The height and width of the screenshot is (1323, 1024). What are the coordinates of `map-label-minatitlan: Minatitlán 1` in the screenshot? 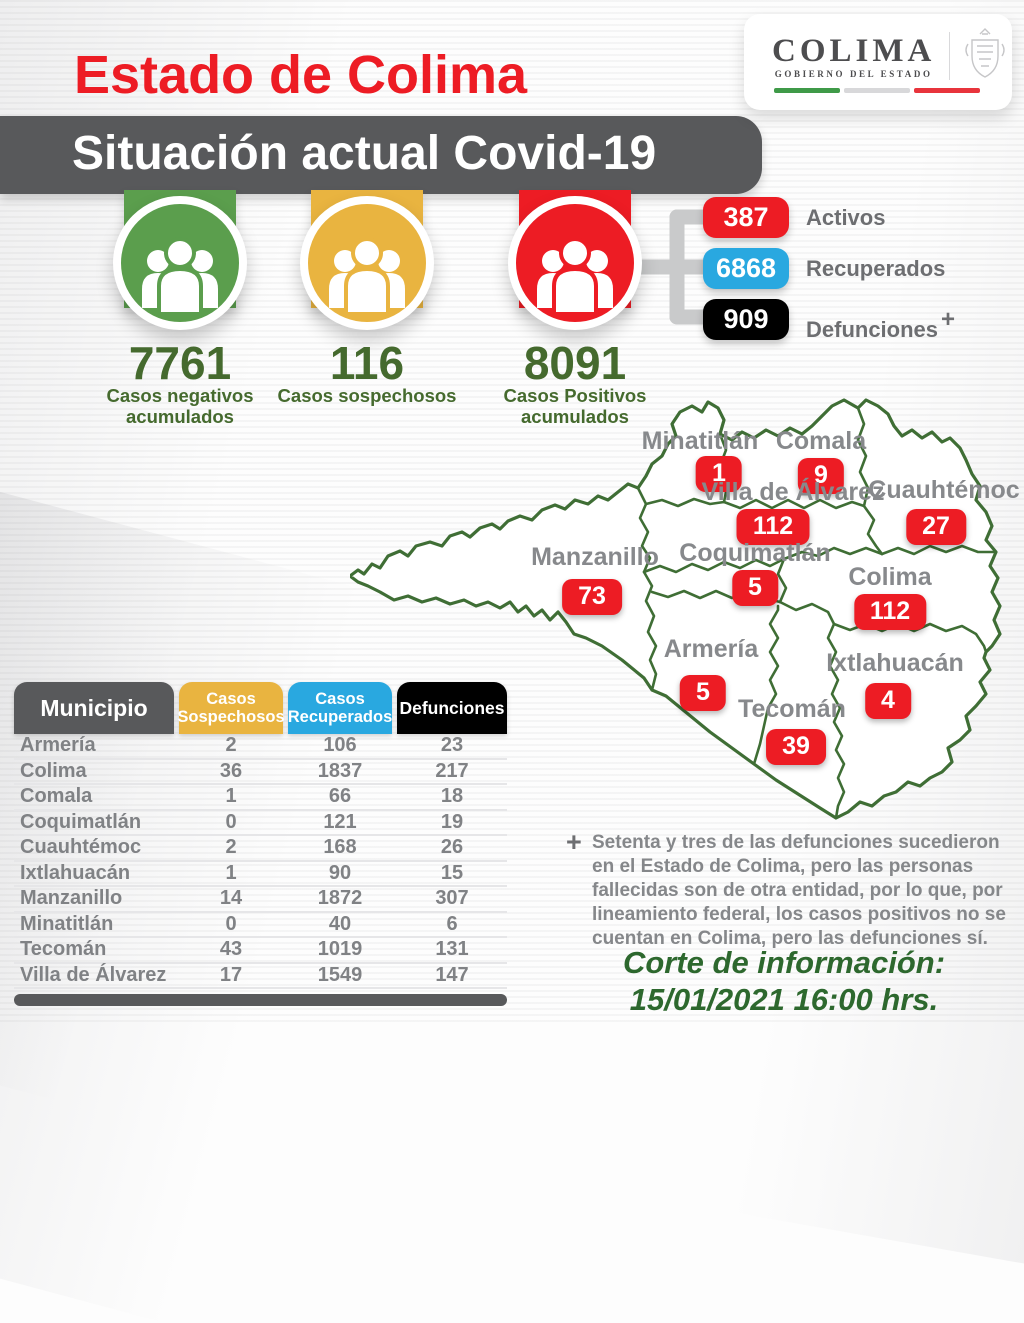 It's located at (700, 460).